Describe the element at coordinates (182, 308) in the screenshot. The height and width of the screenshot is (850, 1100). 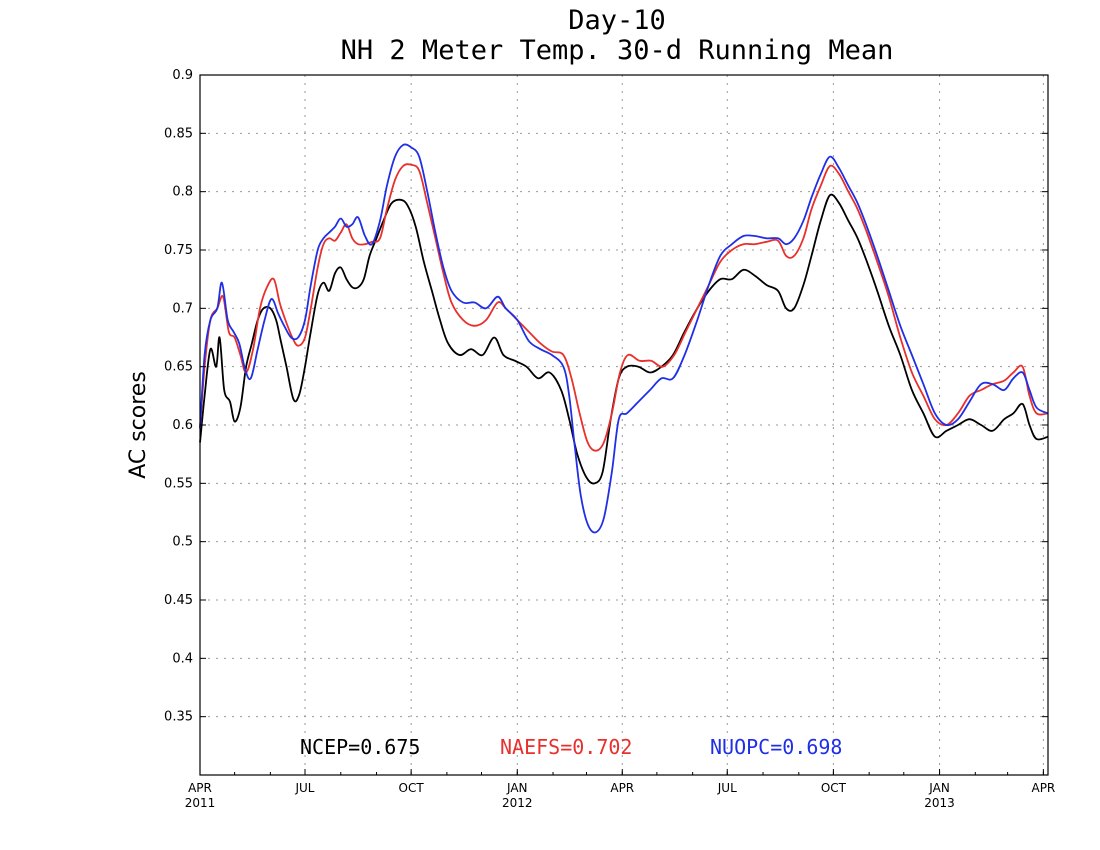
I see `y-tick-label: 0.7` at that location.